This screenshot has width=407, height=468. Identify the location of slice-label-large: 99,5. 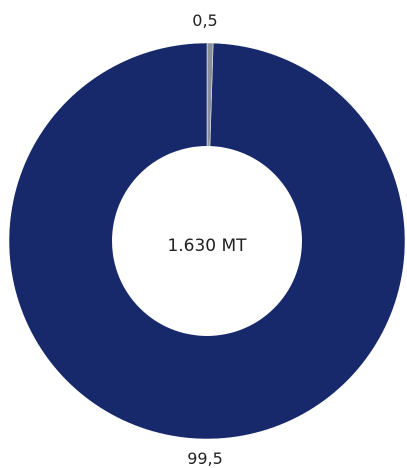
(205, 458).